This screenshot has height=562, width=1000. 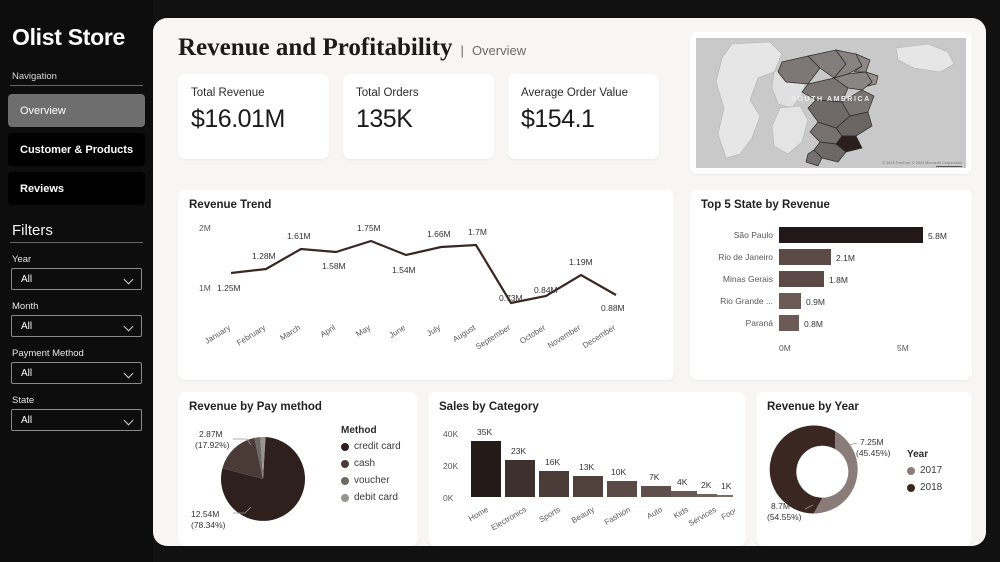 I want to click on pie-leader-lines, so click(x=242, y=476).